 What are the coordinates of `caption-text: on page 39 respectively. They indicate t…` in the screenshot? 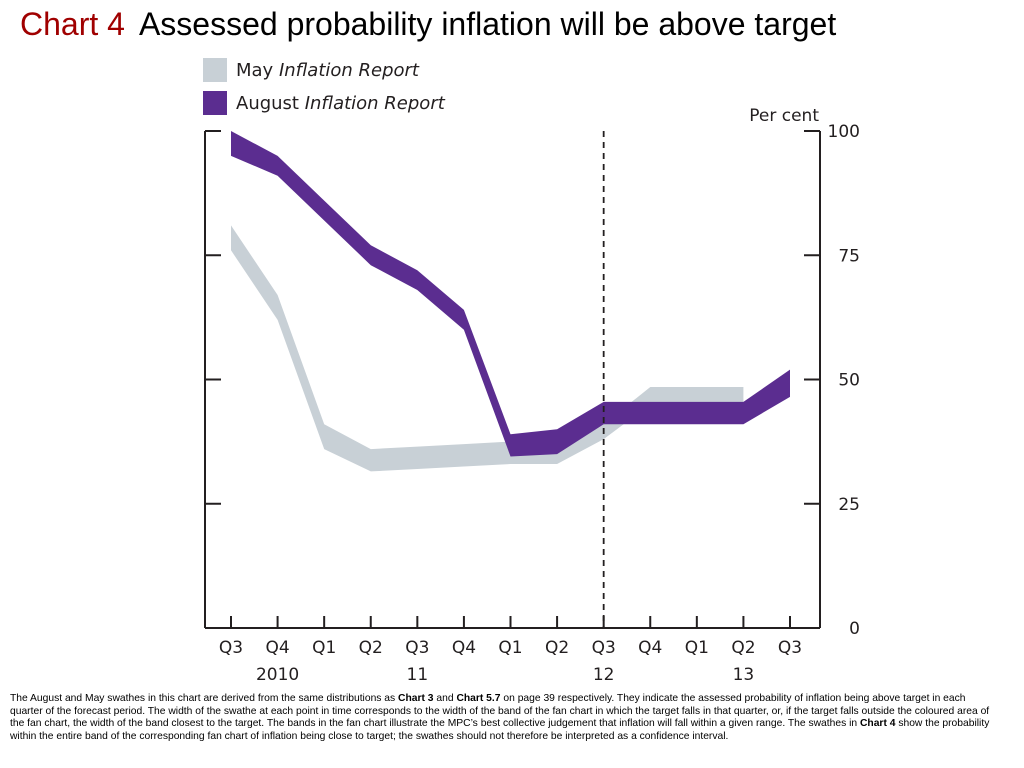 It's located at (500, 711).